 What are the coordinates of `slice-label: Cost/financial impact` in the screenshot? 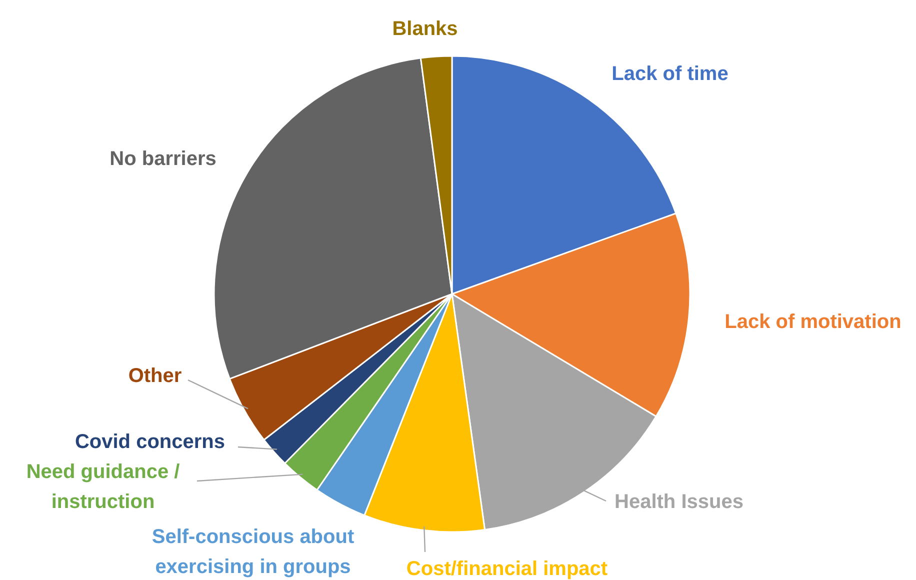 It's located at (507, 569).